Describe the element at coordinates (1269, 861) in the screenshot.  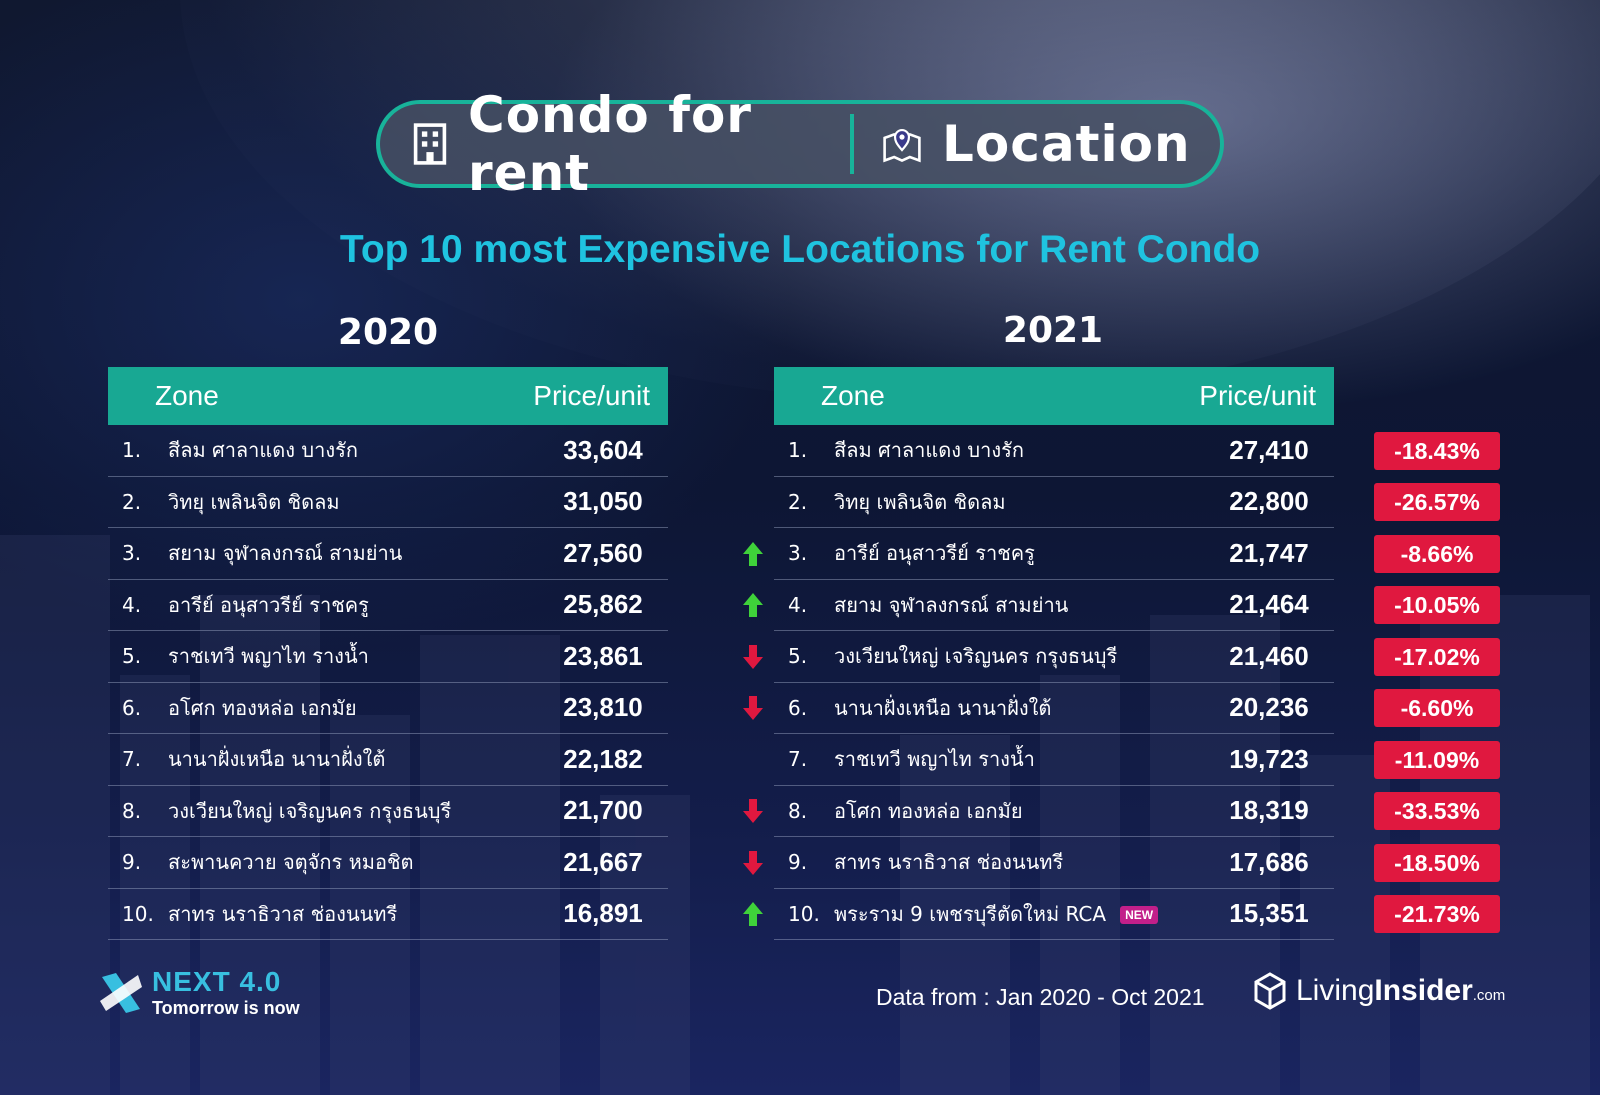
I see `price-value: 17,686` at that location.